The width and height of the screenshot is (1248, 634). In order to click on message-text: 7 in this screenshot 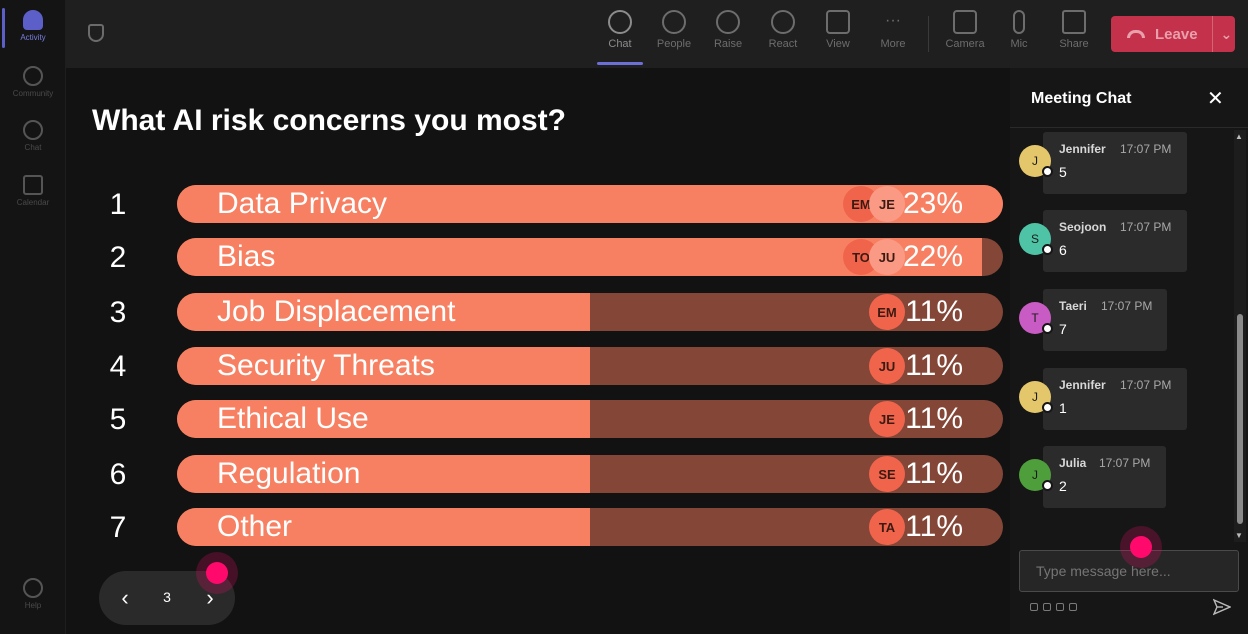, I will do `click(1063, 329)`.